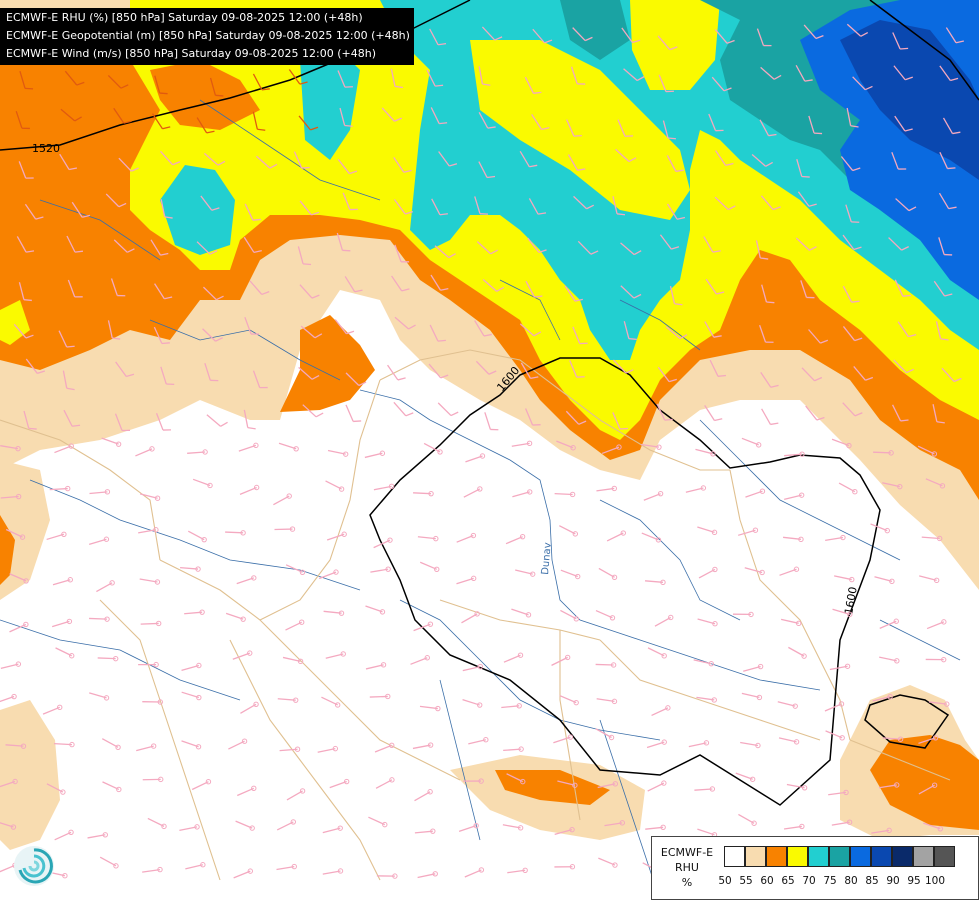  I want to click on contour-label-1600-b: 1600, so click(851, 601).